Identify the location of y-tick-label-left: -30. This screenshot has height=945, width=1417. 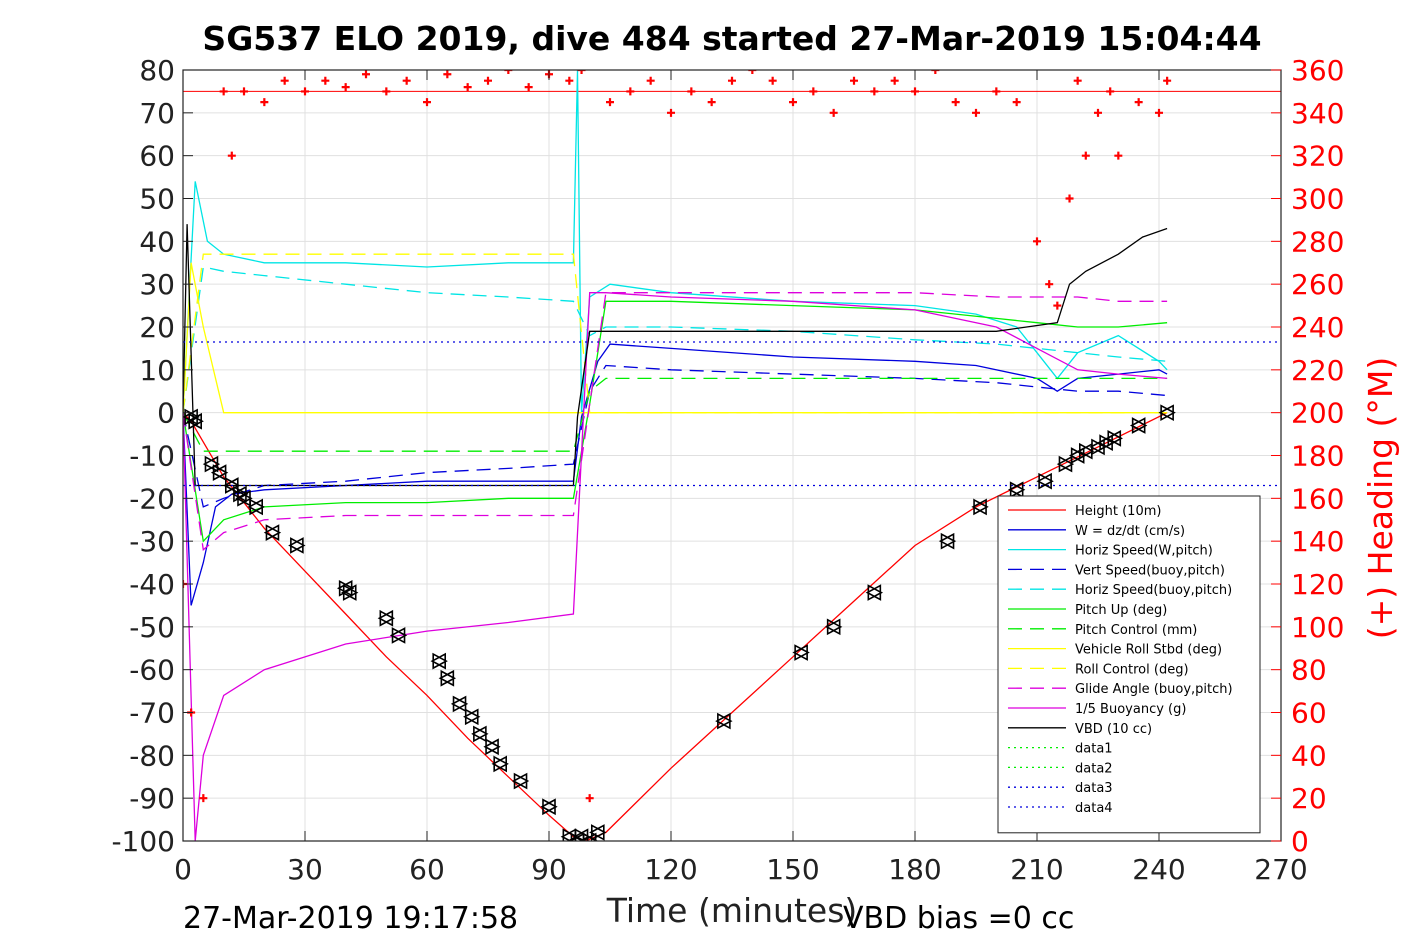
(152, 541).